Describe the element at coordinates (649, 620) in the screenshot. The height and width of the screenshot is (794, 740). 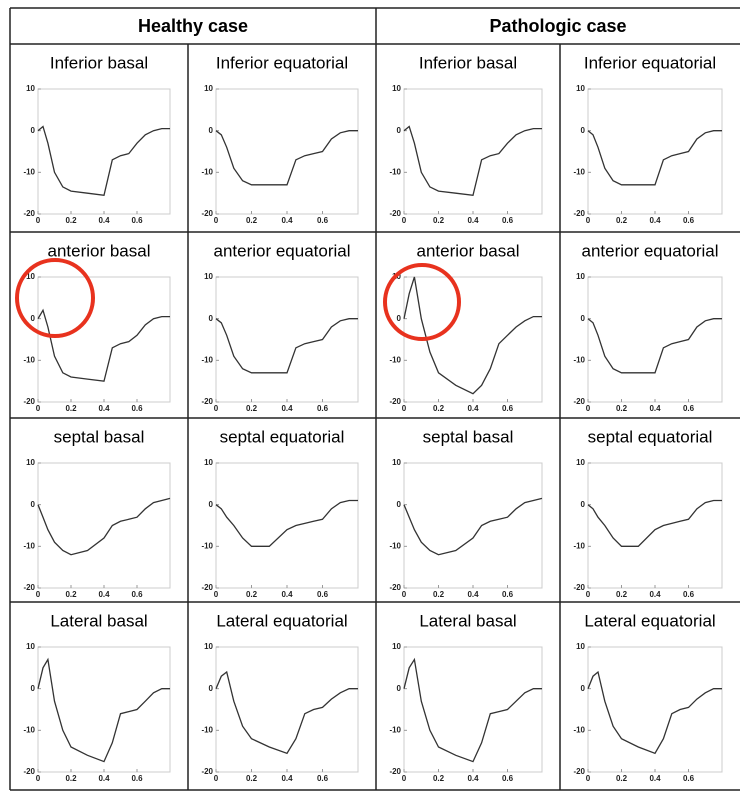
I see `chart-title: Lateral equatorial` at that location.